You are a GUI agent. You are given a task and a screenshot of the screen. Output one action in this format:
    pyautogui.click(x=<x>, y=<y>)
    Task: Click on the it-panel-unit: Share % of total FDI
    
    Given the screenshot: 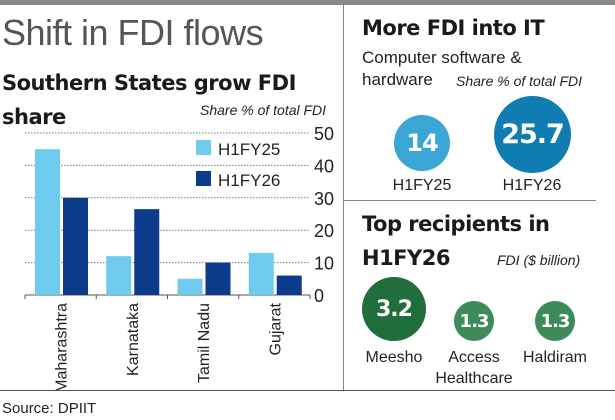 What is the action you would take?
    pyautogui.click(x=519, y=81)
    